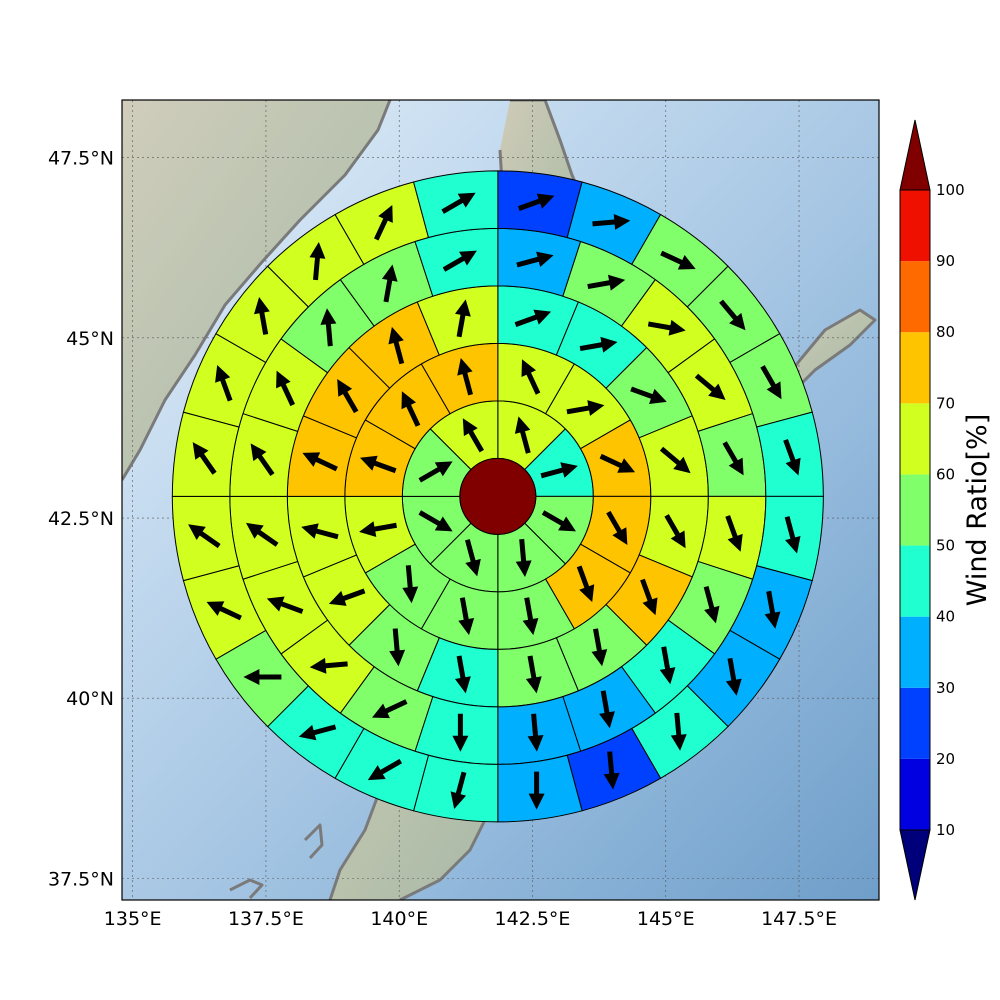 This screenshot has width=1000, height=1000. I want to click on lat-tick-4: 37.5°N, so click(81, 879).